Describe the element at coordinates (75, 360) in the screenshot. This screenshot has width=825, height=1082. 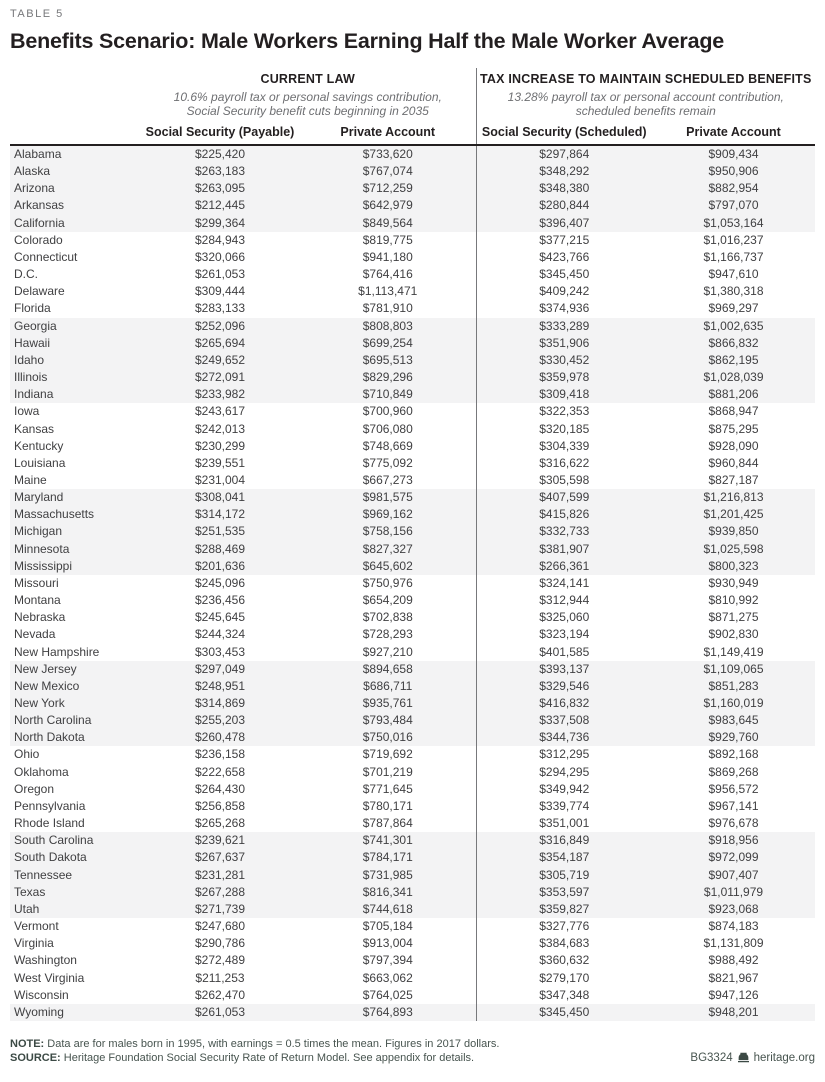
I see `state-cell: Idaho` at that location.